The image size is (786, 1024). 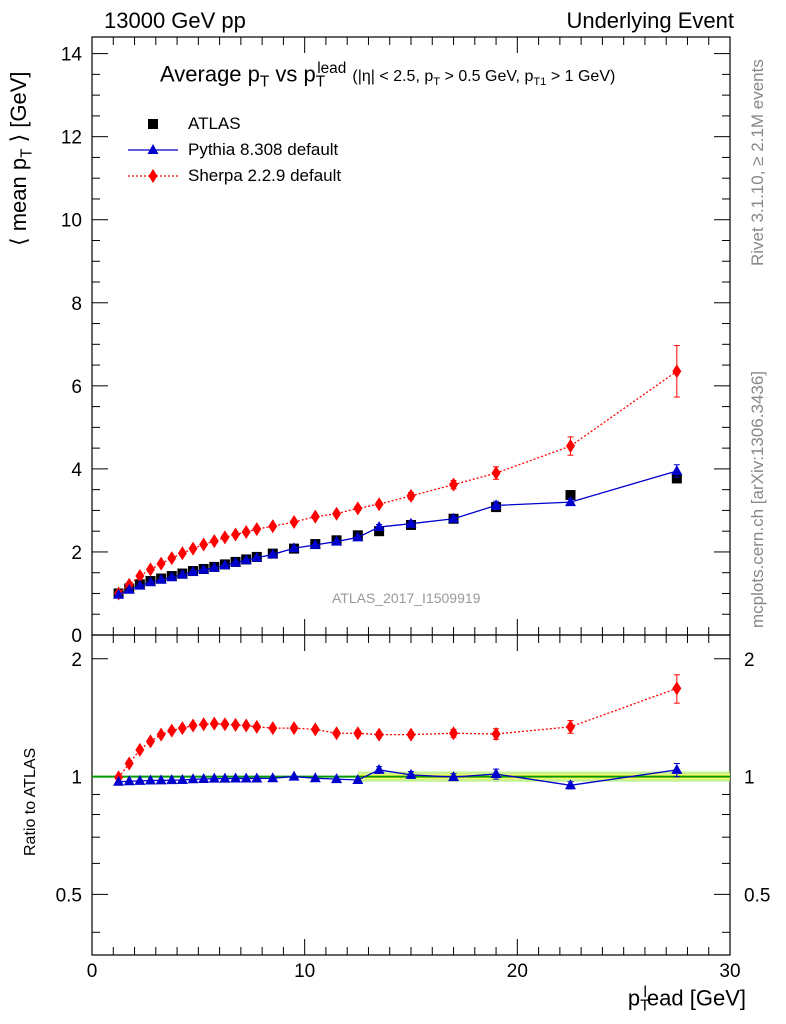 I want to click on y-tick-label: 14, so click(x=72, y=55).